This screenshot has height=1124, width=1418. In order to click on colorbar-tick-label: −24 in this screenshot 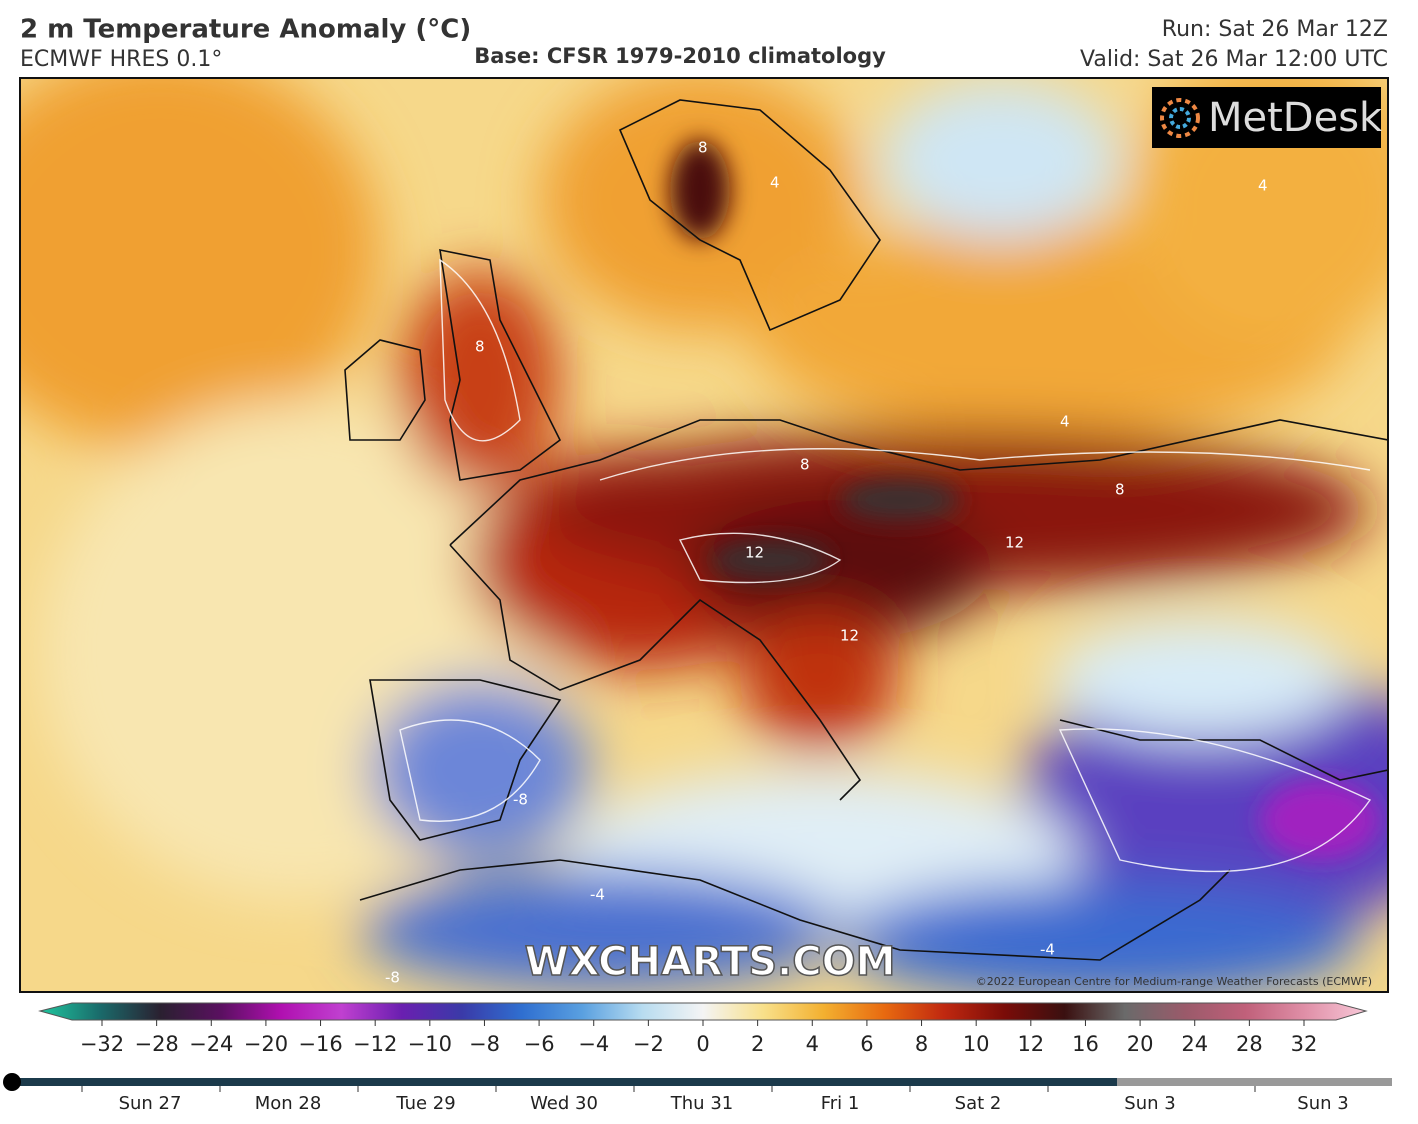, I will do `click(211, 1044)`.